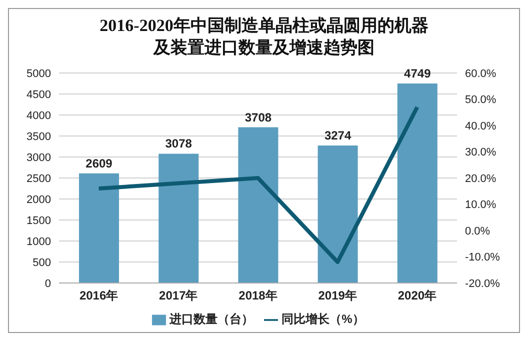  Describe the element at coordinates (264, 37) in the screenshot. I see `chart-title: 2016-2020年中国制造单晶柱或晶圆用的机器及装置进口数量及增速趋势图` at that location.